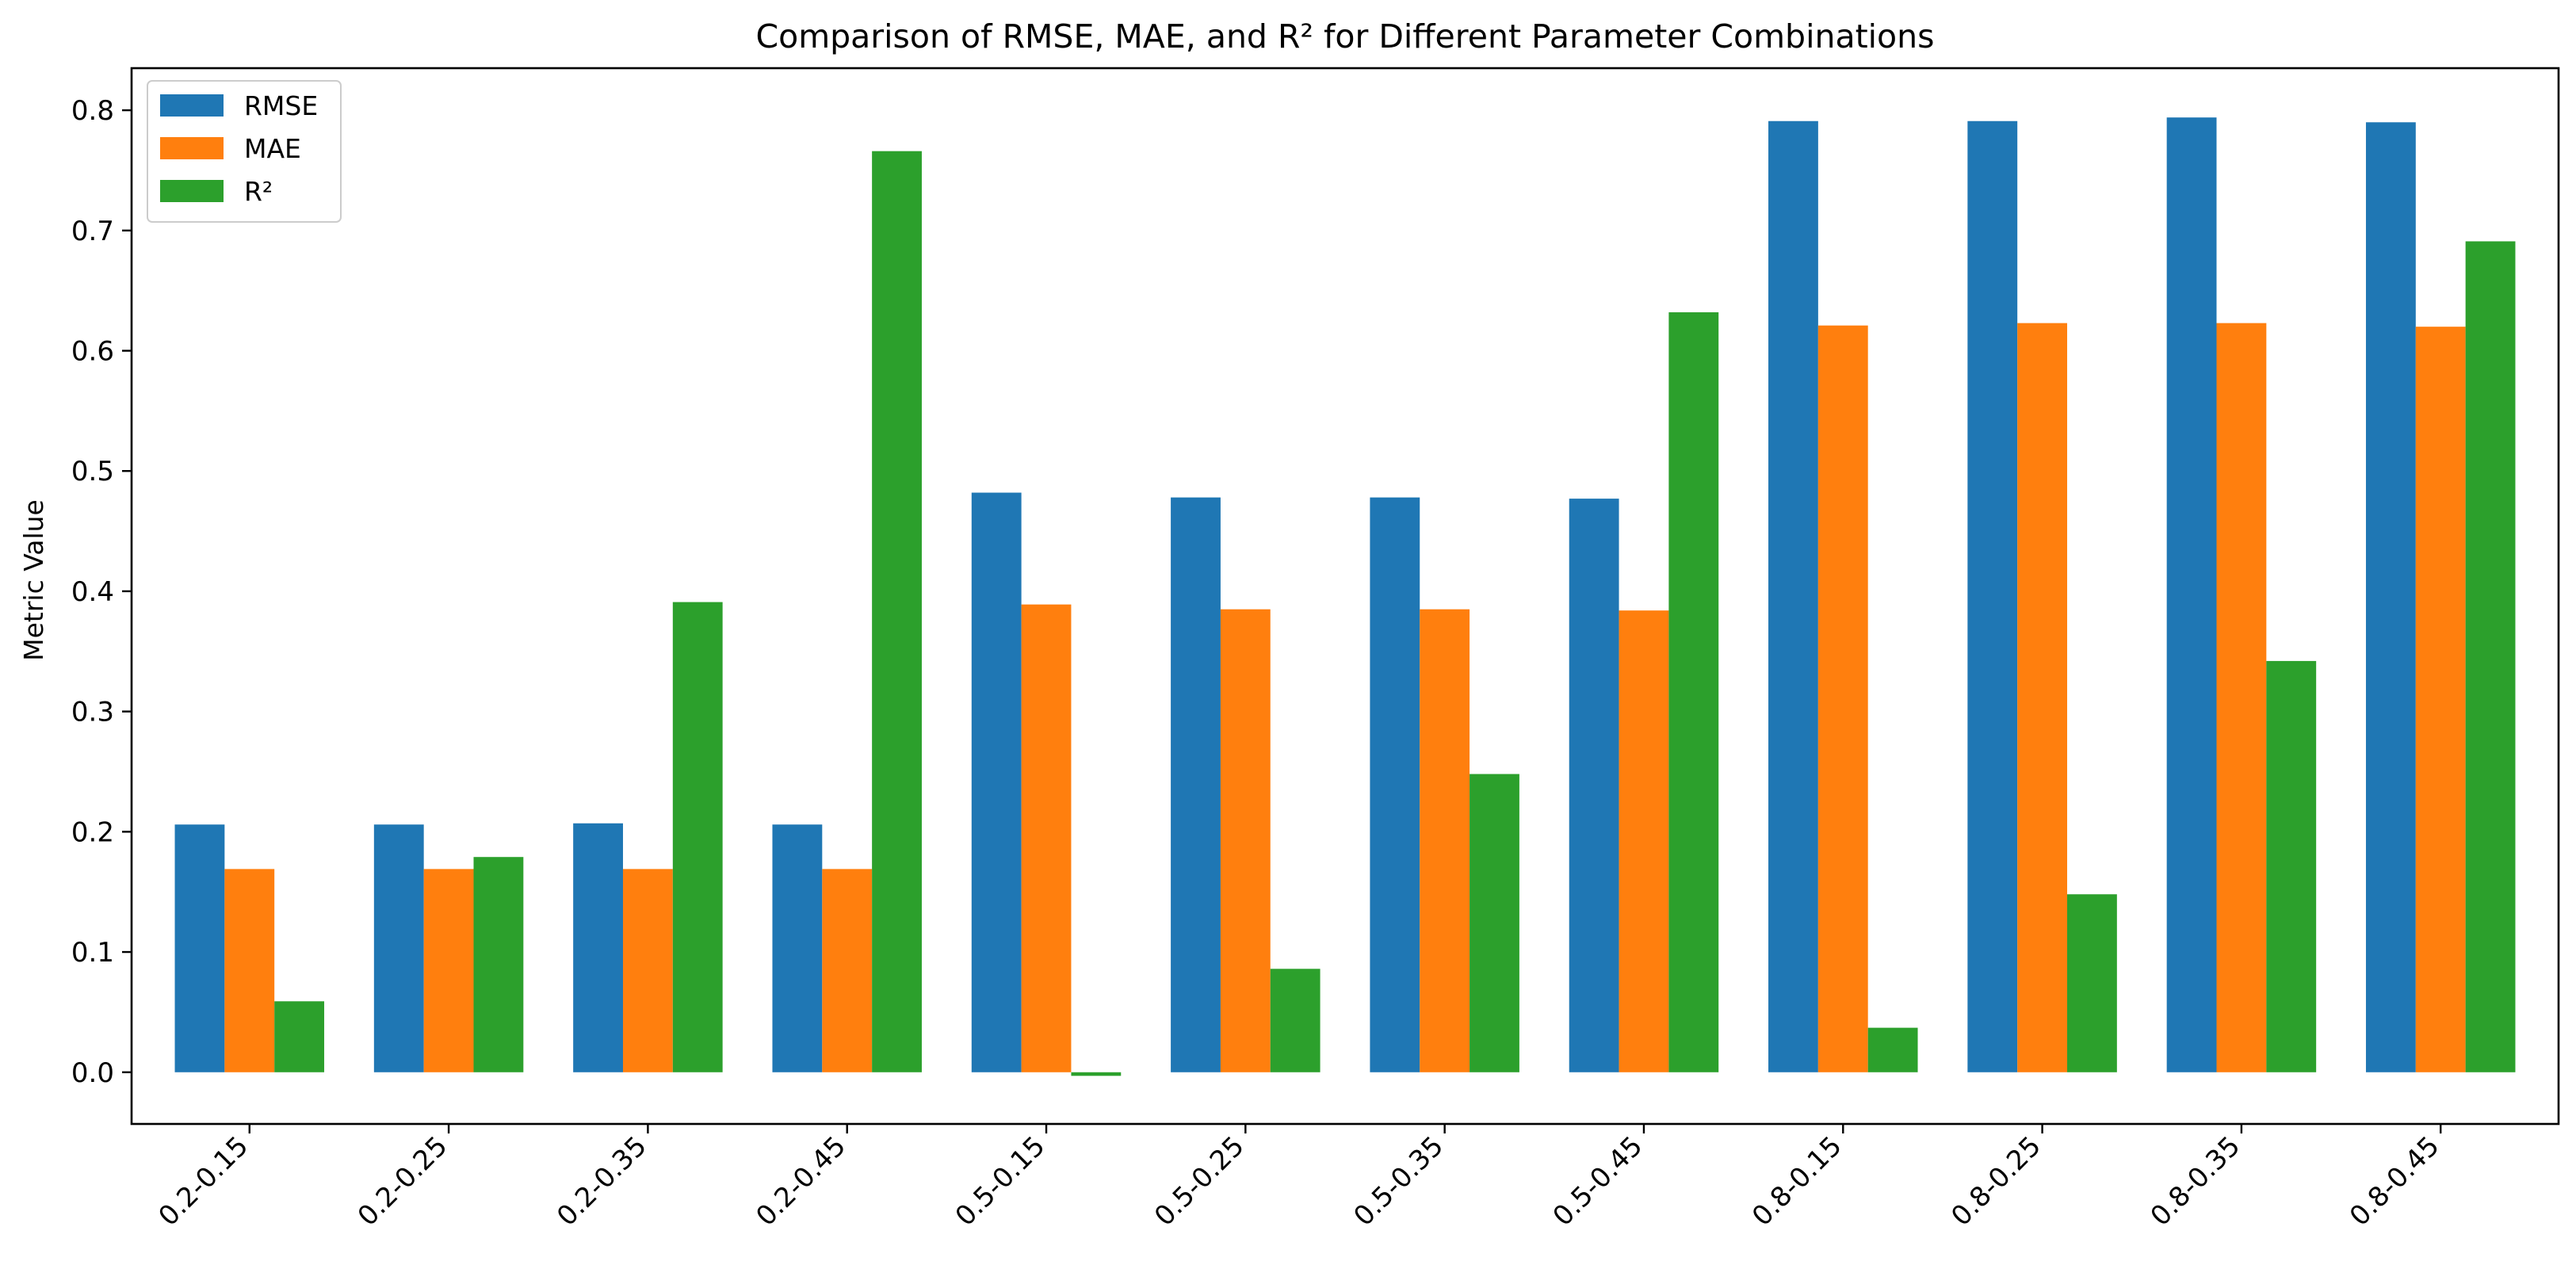 The image size is (2576, 1269). Describe the element at coordinates (1445, 840) in the screenshot. I see `bar-mae-0.5-0.35` at that location.